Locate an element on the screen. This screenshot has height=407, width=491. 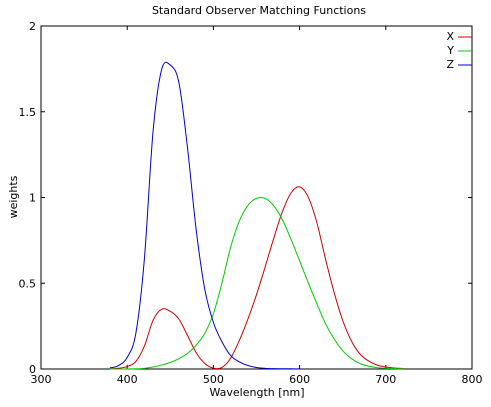
x-tick-labels: 300 400 500 600 700 800 is located at coordinates (257, 379).